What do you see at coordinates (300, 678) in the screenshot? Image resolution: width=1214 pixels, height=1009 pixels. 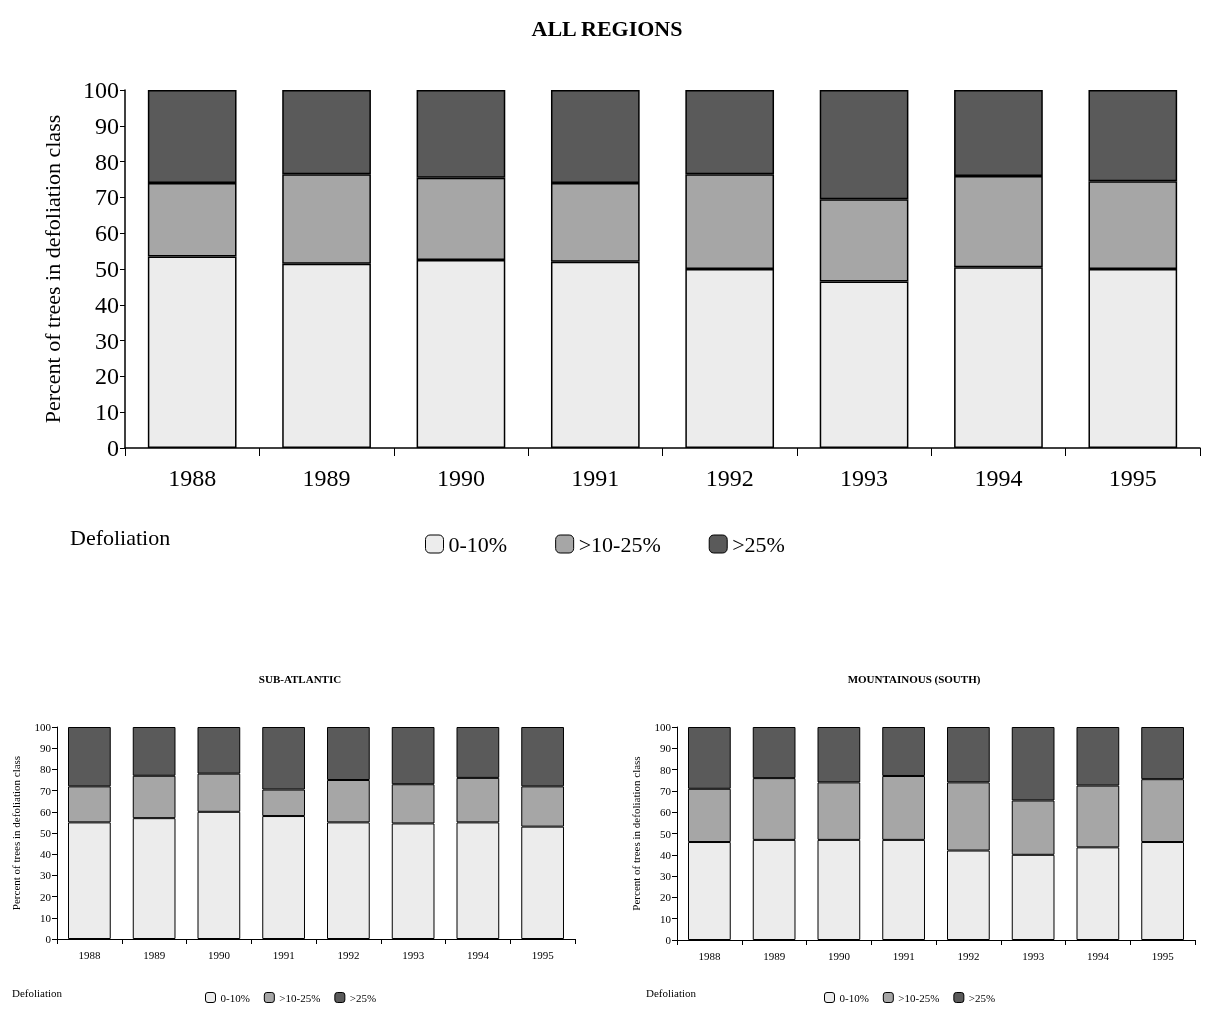 I see `chart-title: SUB-ATLANTIC` at bounding box center [300, 678].